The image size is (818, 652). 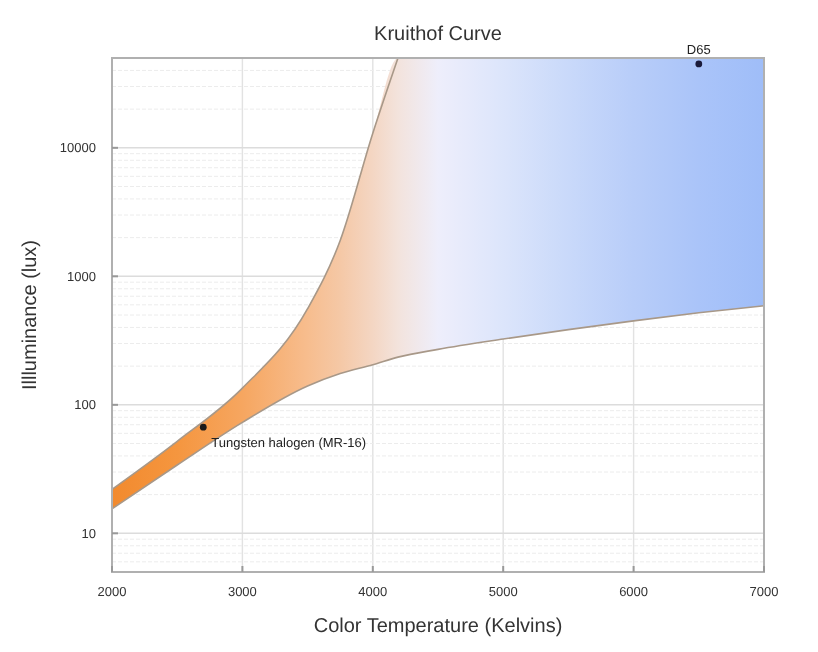 I want to click on chart-title: Kruithof Curve, so click(x=438, y=35).